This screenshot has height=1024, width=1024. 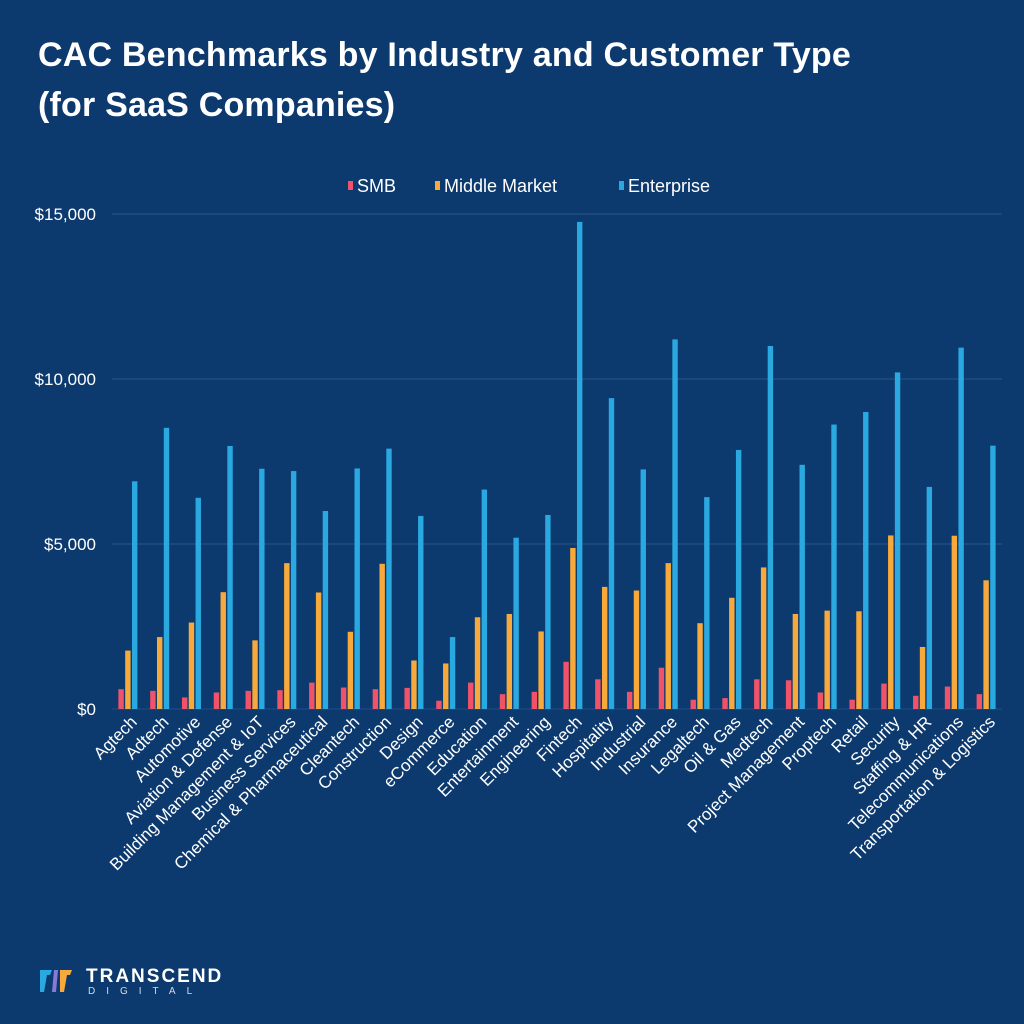 I want to click on logo-wordmark: TRANSCEND, so click(x=155, y=976).